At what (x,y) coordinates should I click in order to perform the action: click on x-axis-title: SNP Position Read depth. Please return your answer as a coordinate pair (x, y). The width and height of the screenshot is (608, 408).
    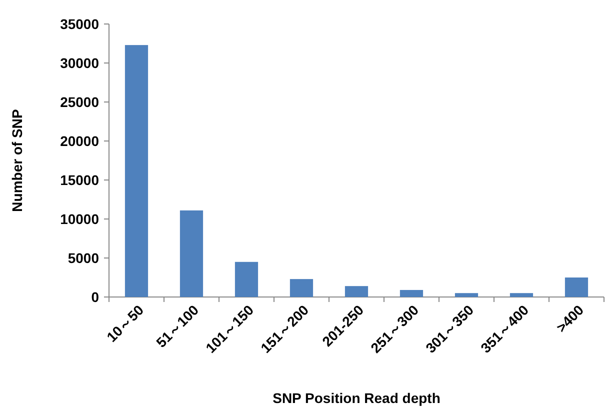
    Looking at the image, I should click on (356, 398).